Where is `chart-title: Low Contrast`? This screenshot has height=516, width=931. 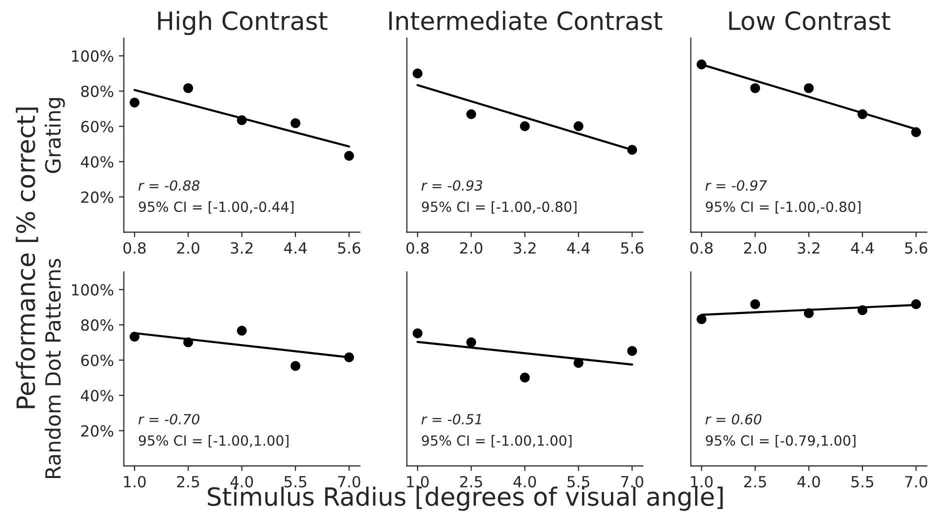
chart-title: Low Contrast is located at coordinates (809, 20).